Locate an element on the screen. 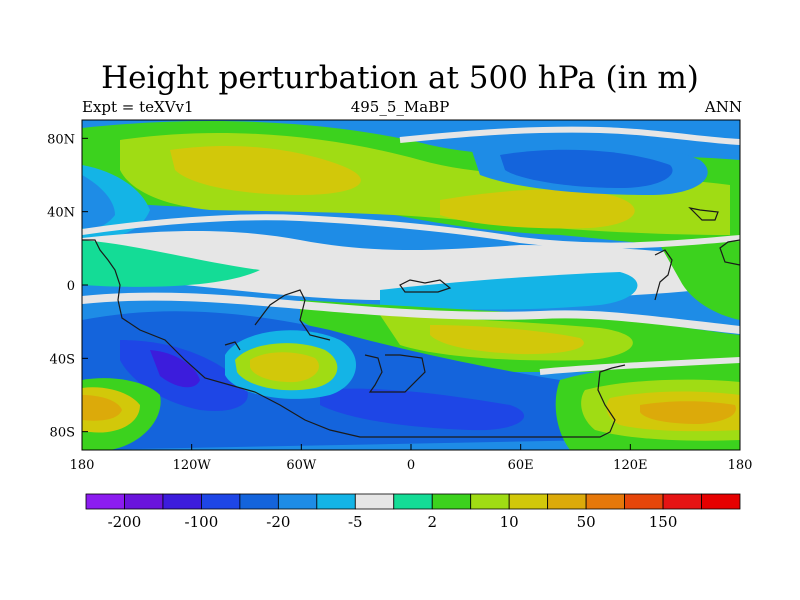 The width and height of the screenshot is (800, 600). y-tick-label: 40S is located at coordinates (62, 359).